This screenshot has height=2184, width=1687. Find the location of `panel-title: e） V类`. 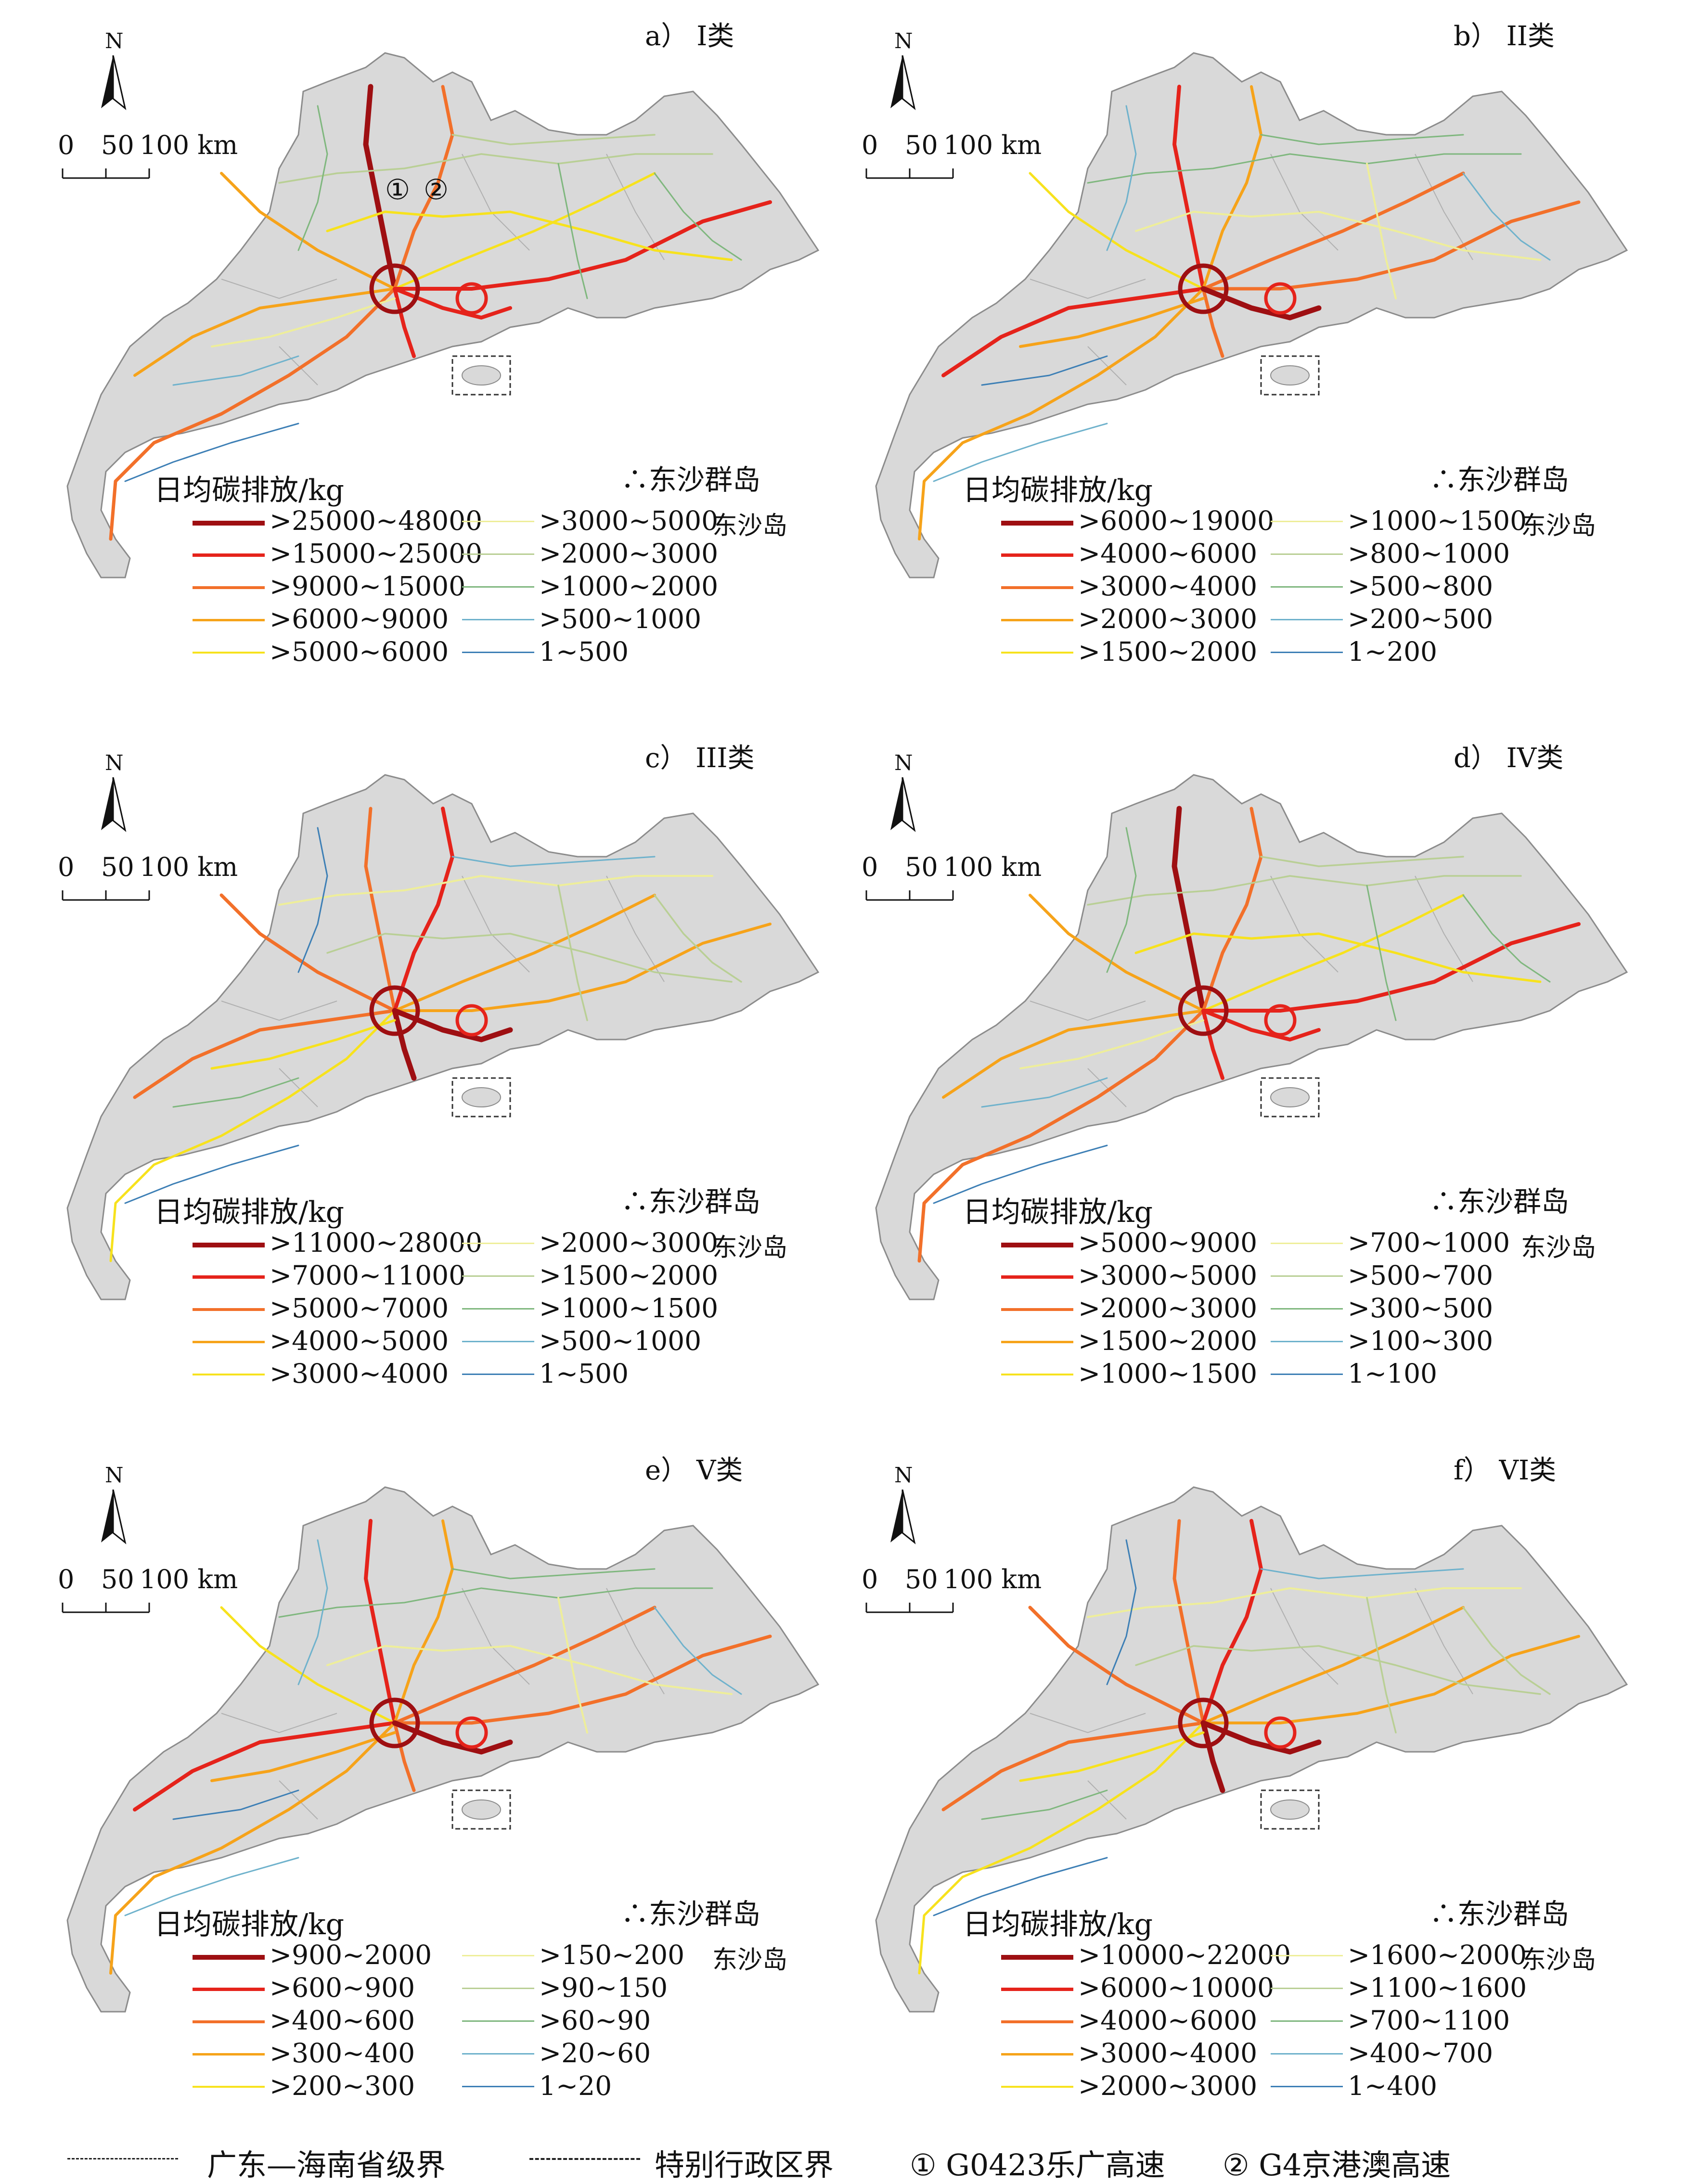

panel-title: e） V类 is located at coordinates (694, 1470).